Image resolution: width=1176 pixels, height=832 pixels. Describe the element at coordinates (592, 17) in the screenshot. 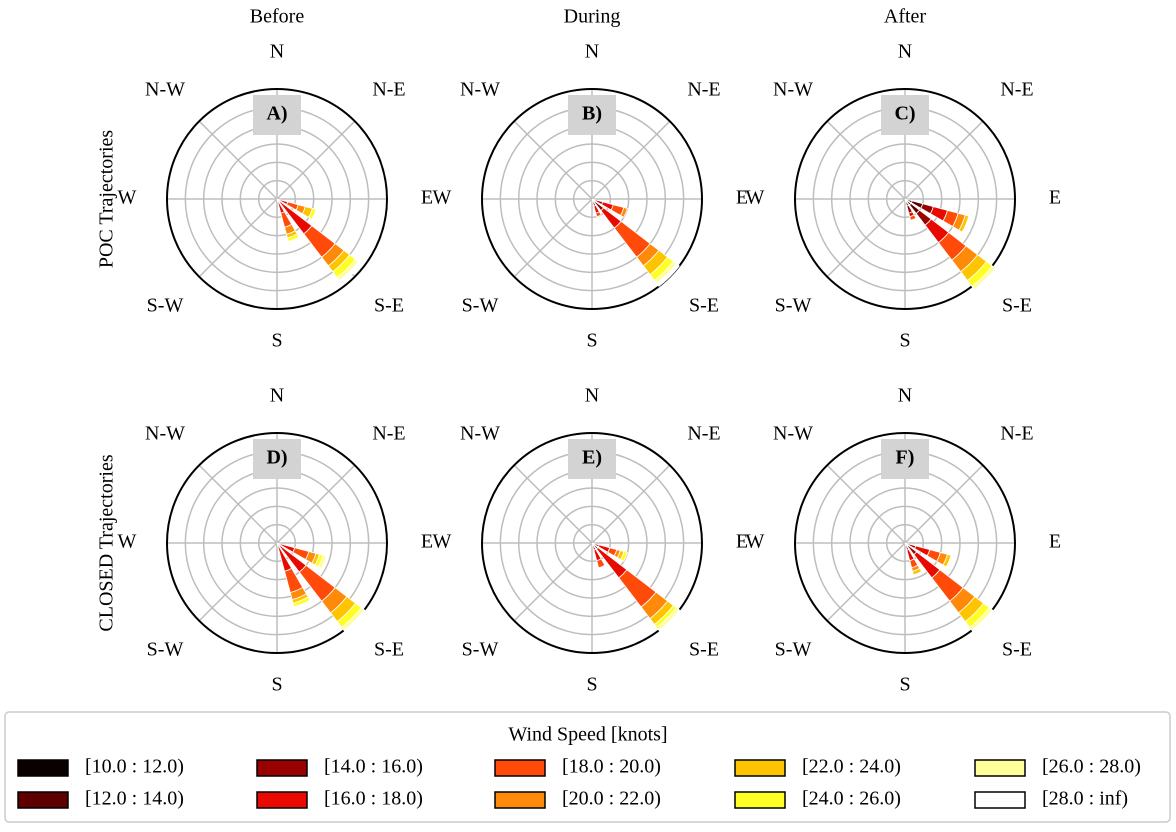

I see `column-title: During` at that location.